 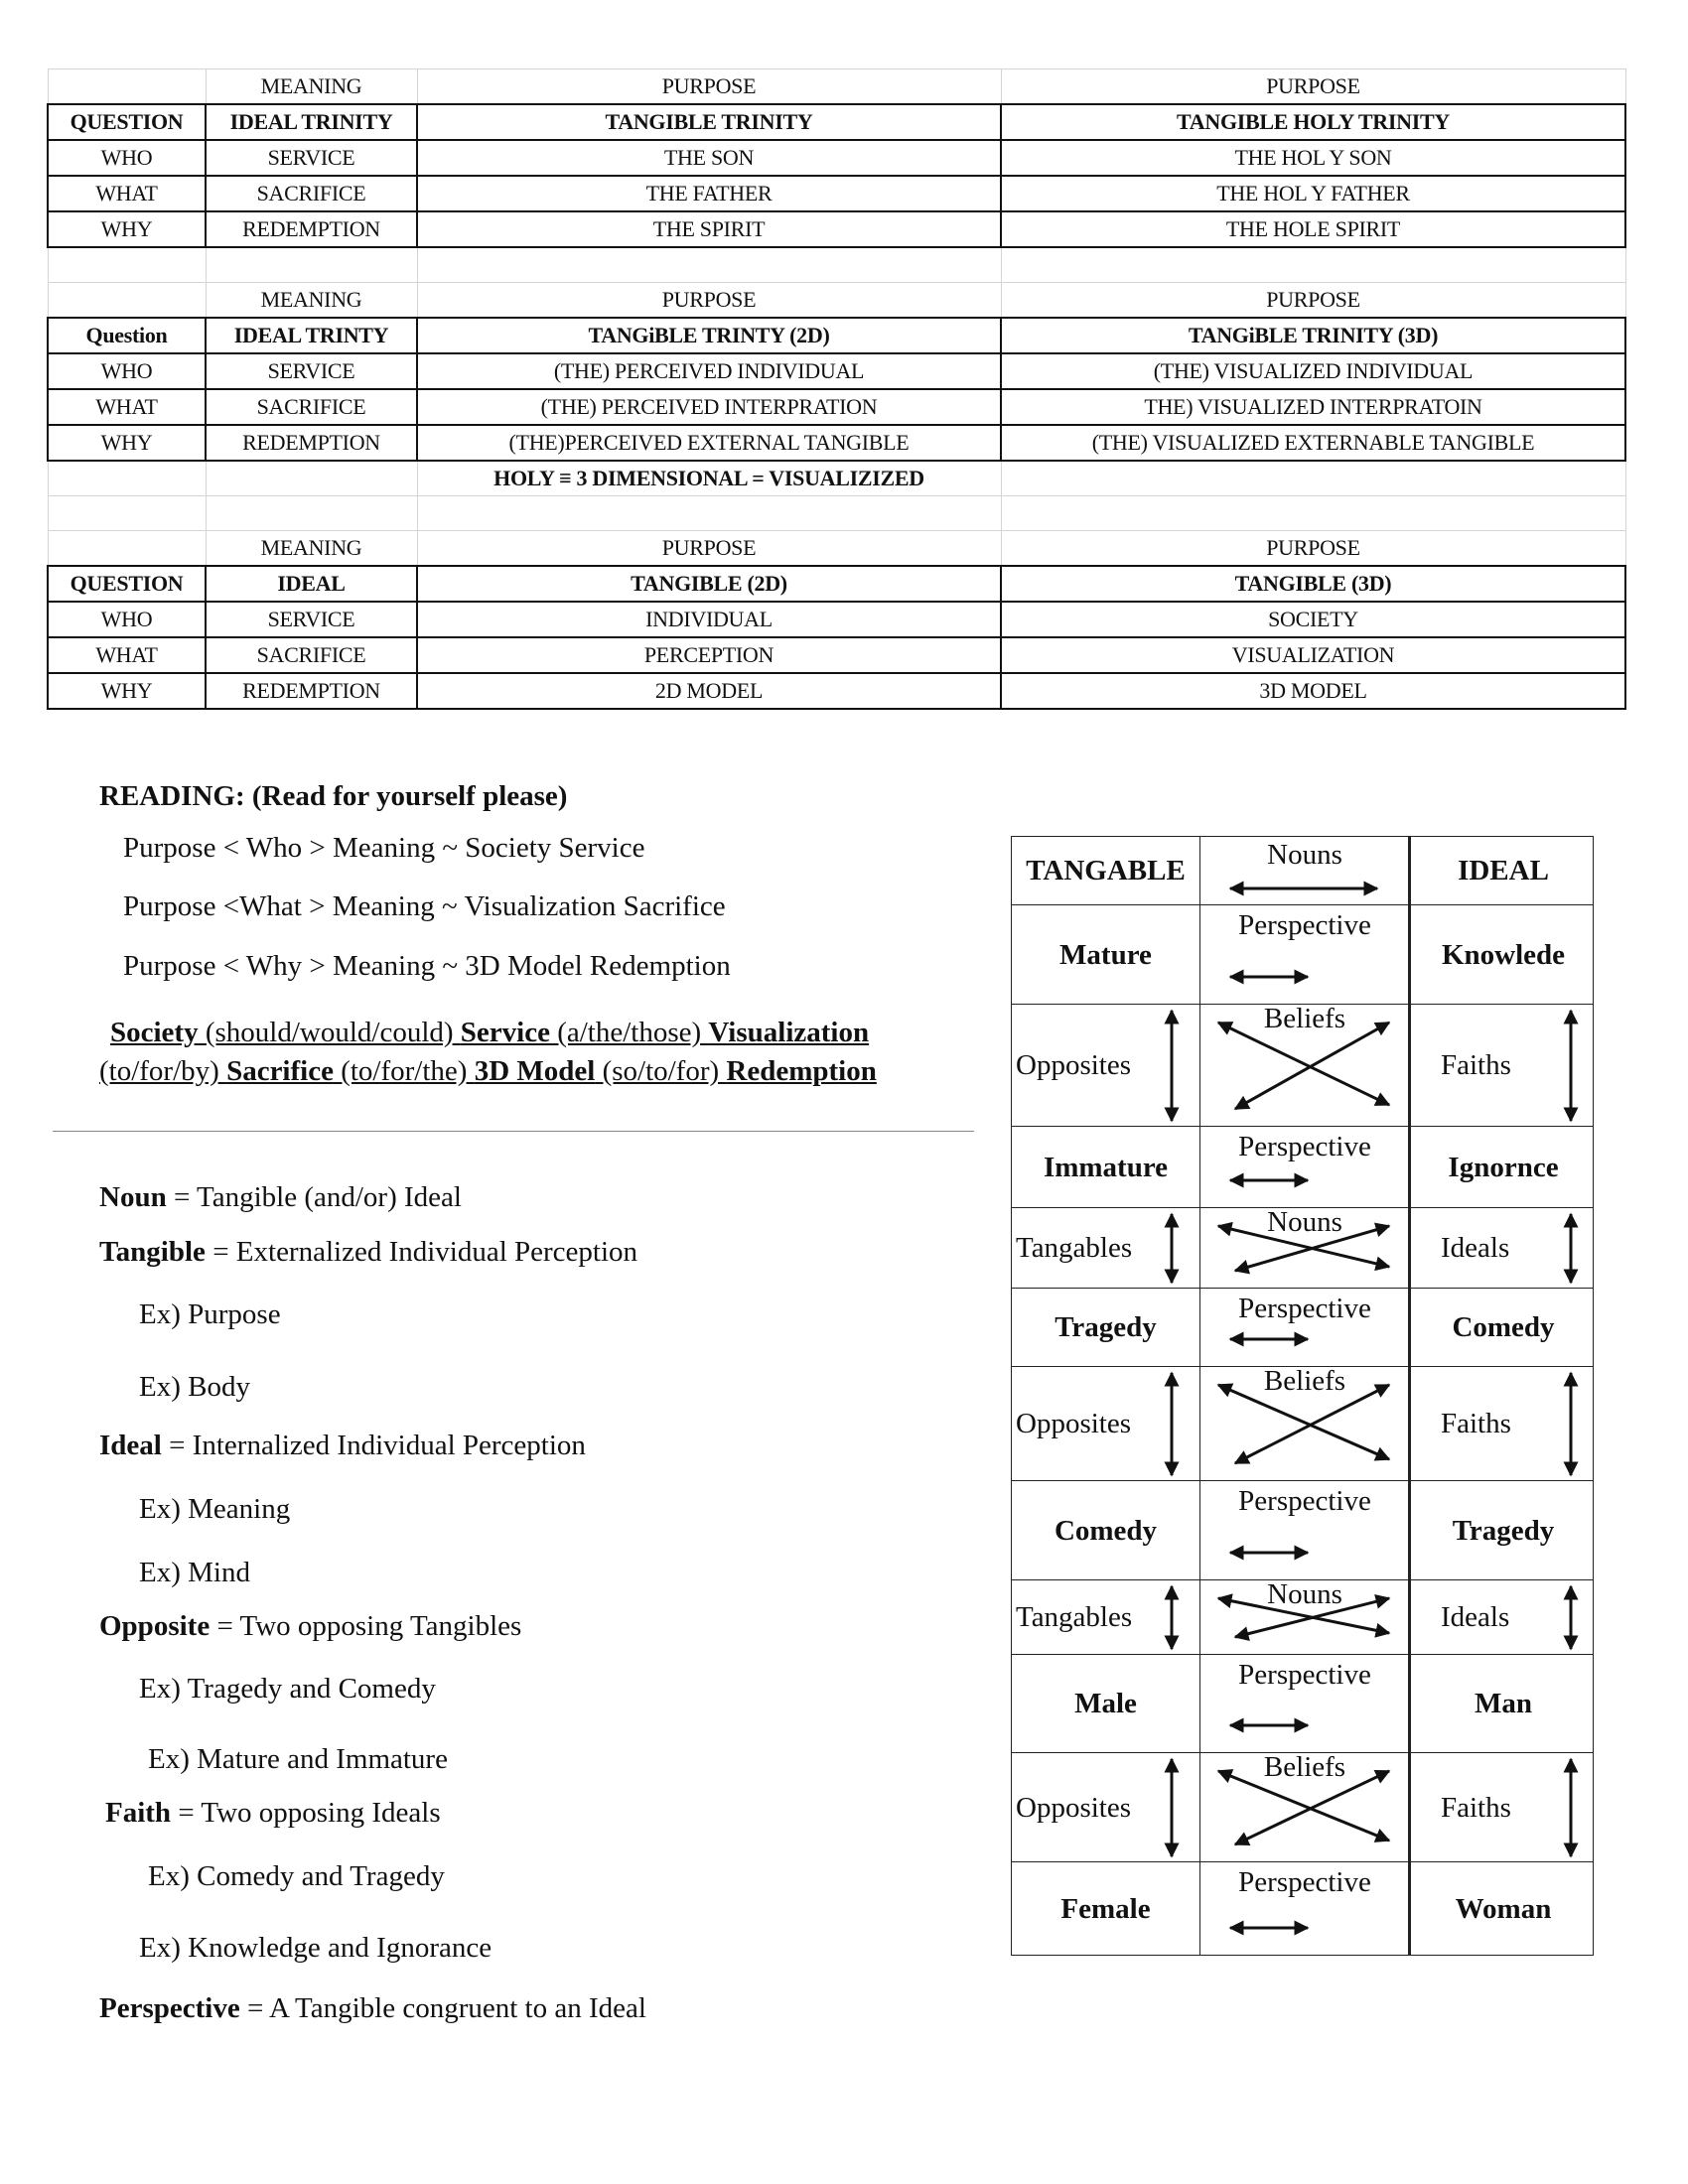 I want to click on relation-cell-label: Perspective, so click(x=1304, y=1146).